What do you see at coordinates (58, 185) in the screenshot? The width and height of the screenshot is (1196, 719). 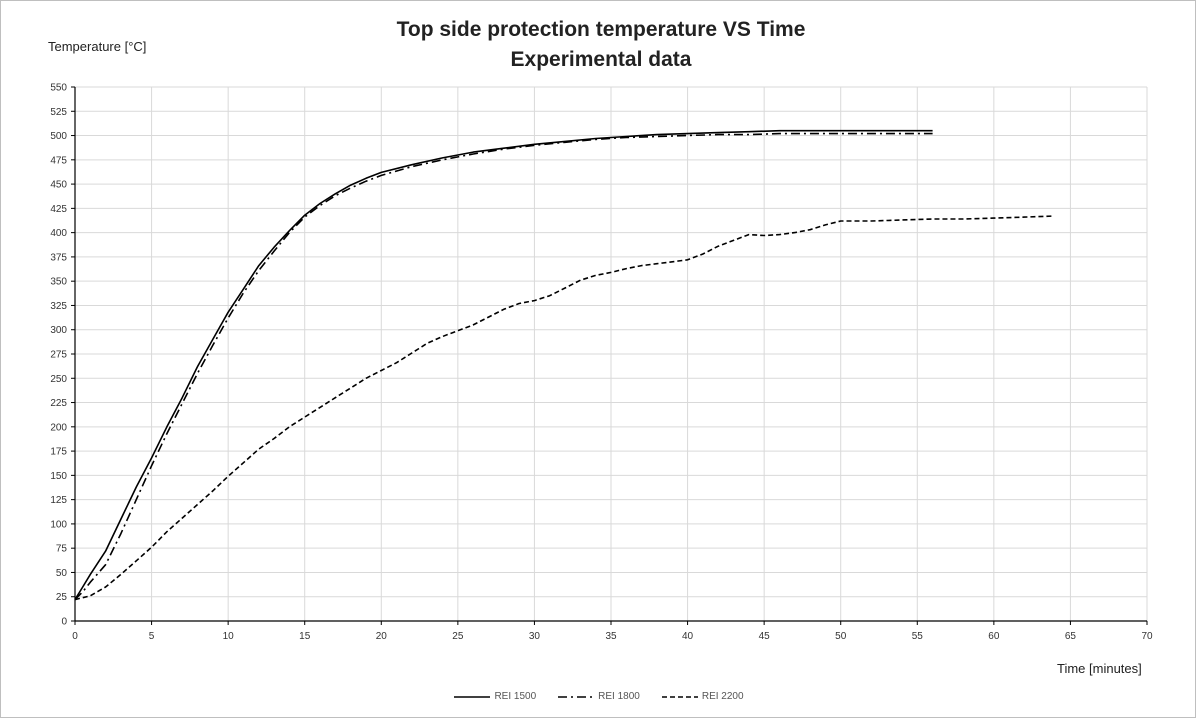 I see `y-tick-label: 450` at bounding box center [58, 185].